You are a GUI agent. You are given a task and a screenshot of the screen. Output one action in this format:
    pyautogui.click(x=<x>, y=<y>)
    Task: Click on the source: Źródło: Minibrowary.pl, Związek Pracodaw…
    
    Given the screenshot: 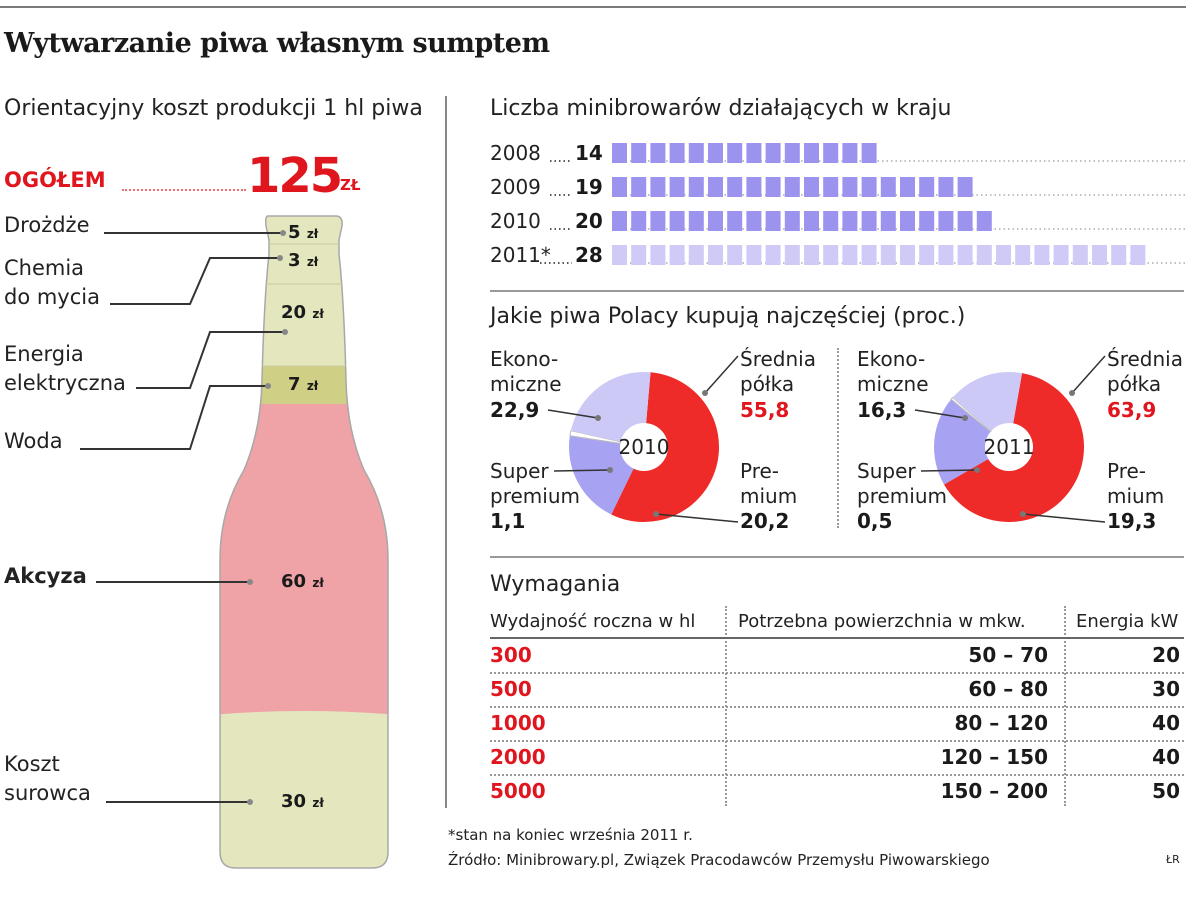 What is the action you would take?
    pyautogui.click(x=719, y=860)
    